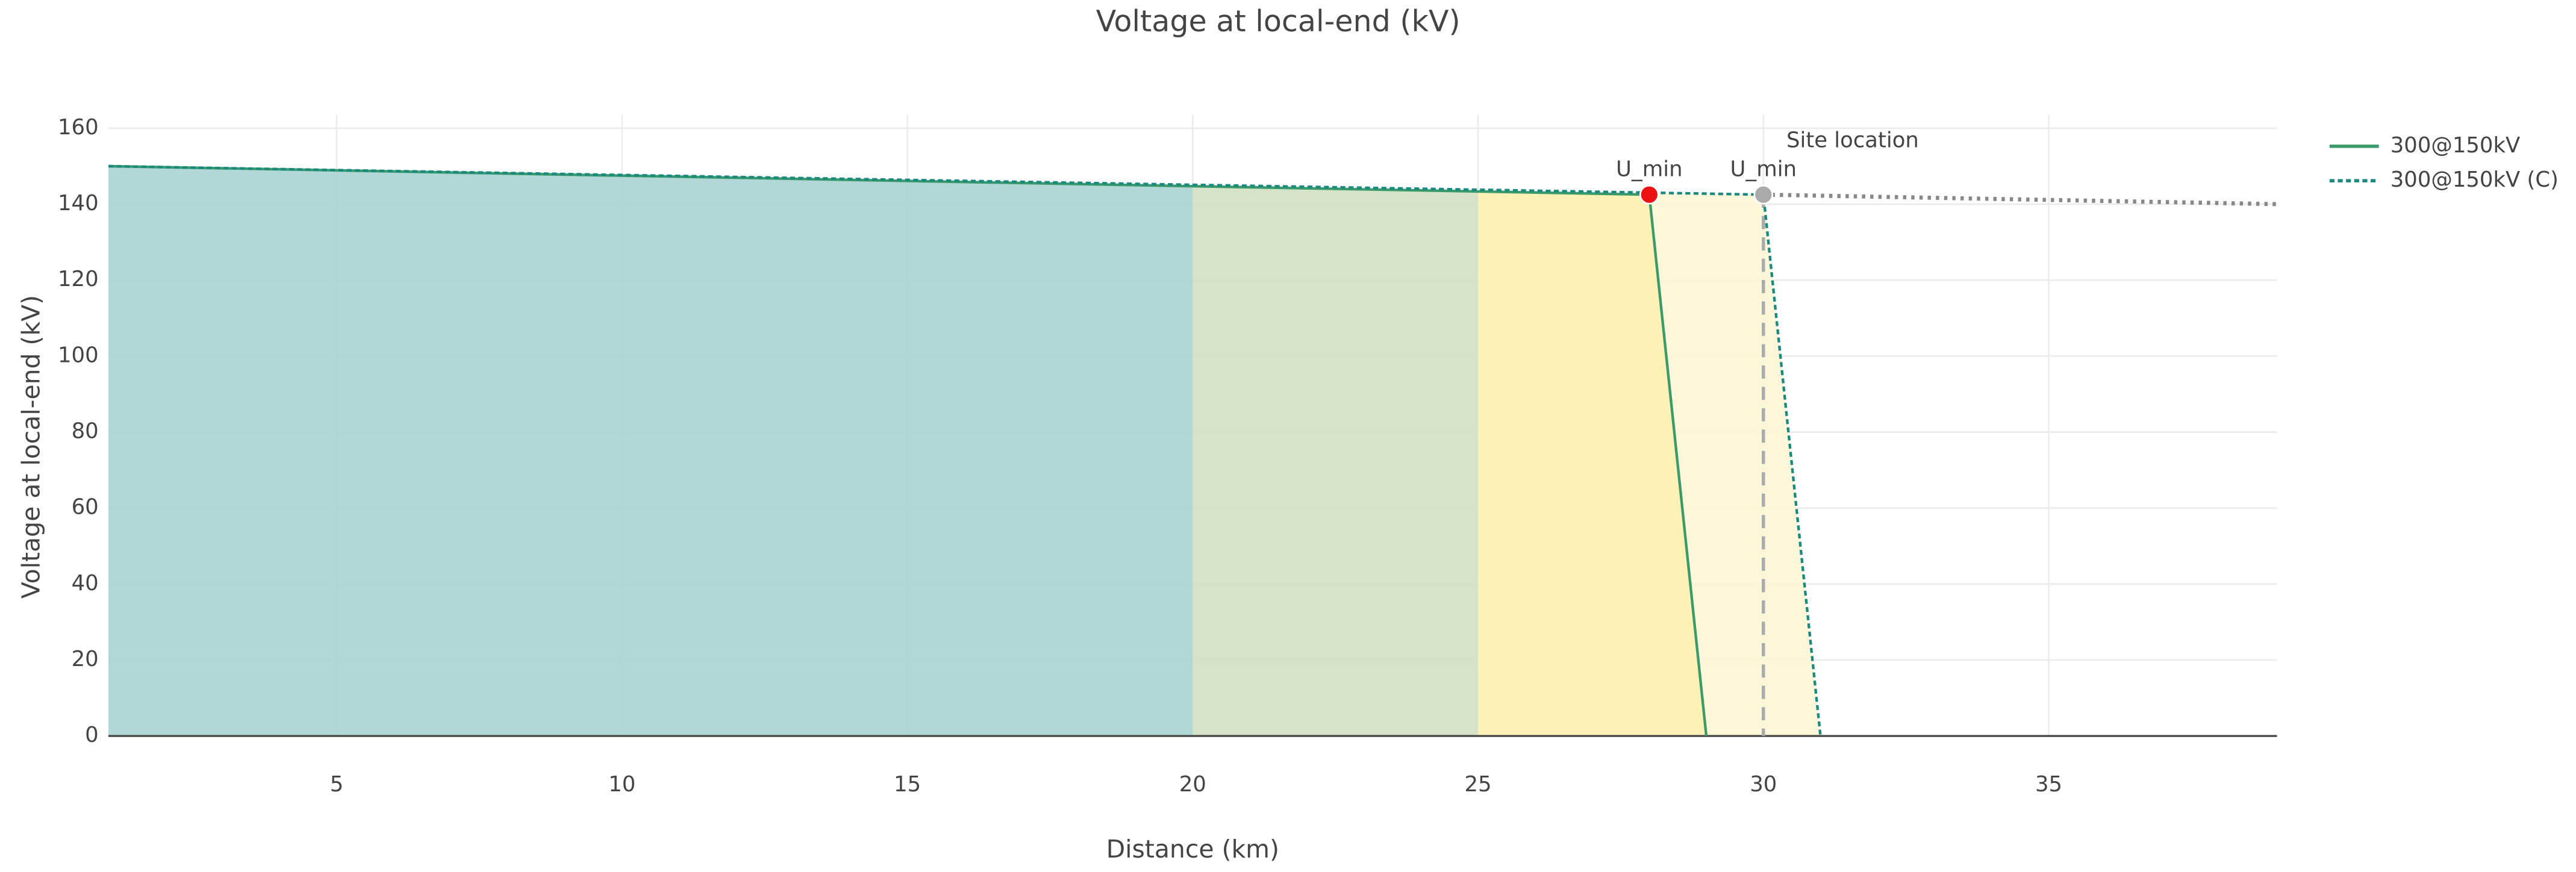 The image size is (2576, 872). Describe the element at coordinates (337, 784) in the screenshot. I see `x-tick-label: 5` at that location.